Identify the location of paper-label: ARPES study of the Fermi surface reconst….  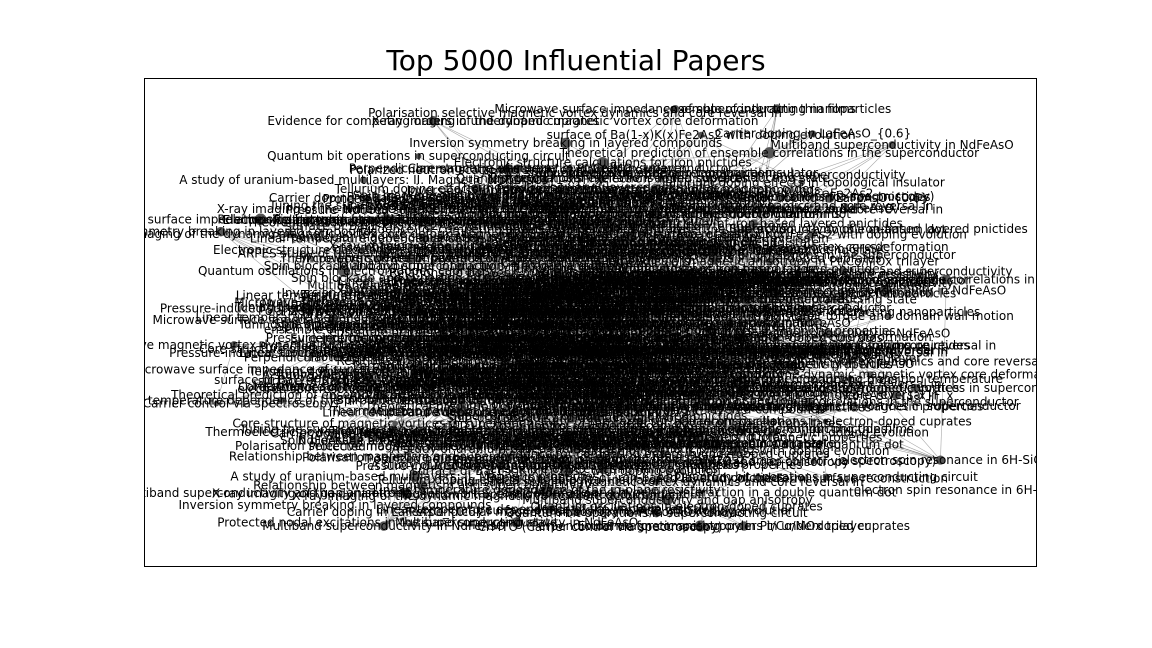
(502, 344).